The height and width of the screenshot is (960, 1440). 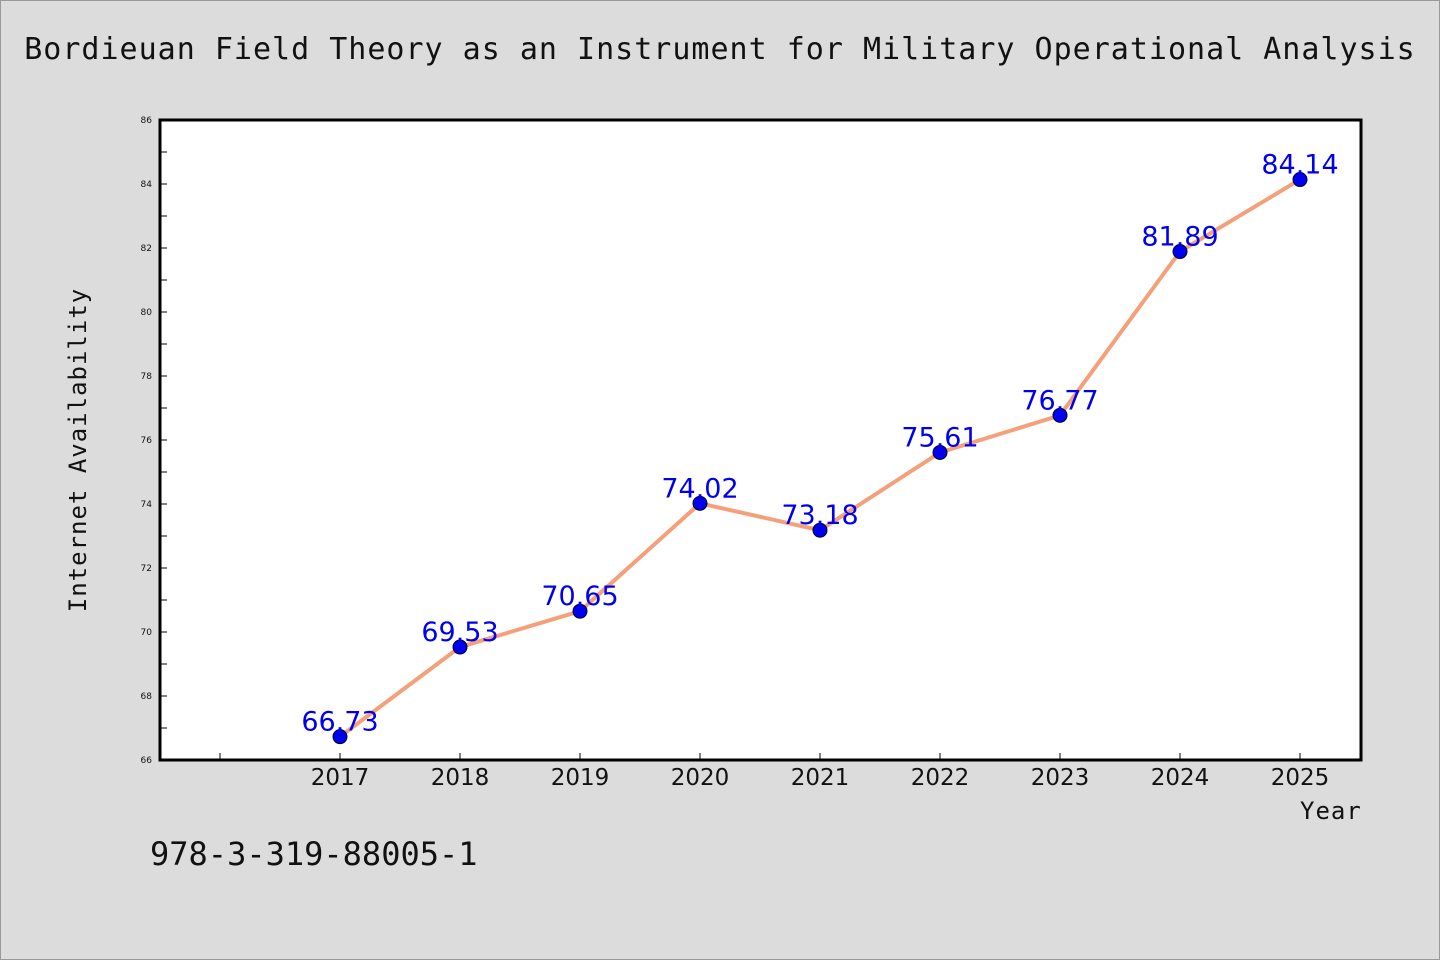 What do you see at coordinates (1060, 778) in the screenshot?
I see `x-tick-label: 2023` at bounding box center [1060, 778].